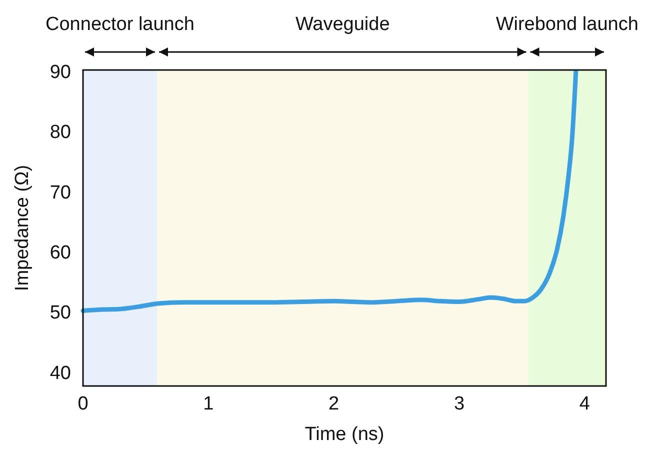  I want to click on y-tick-label: 60, so click(60, 253).